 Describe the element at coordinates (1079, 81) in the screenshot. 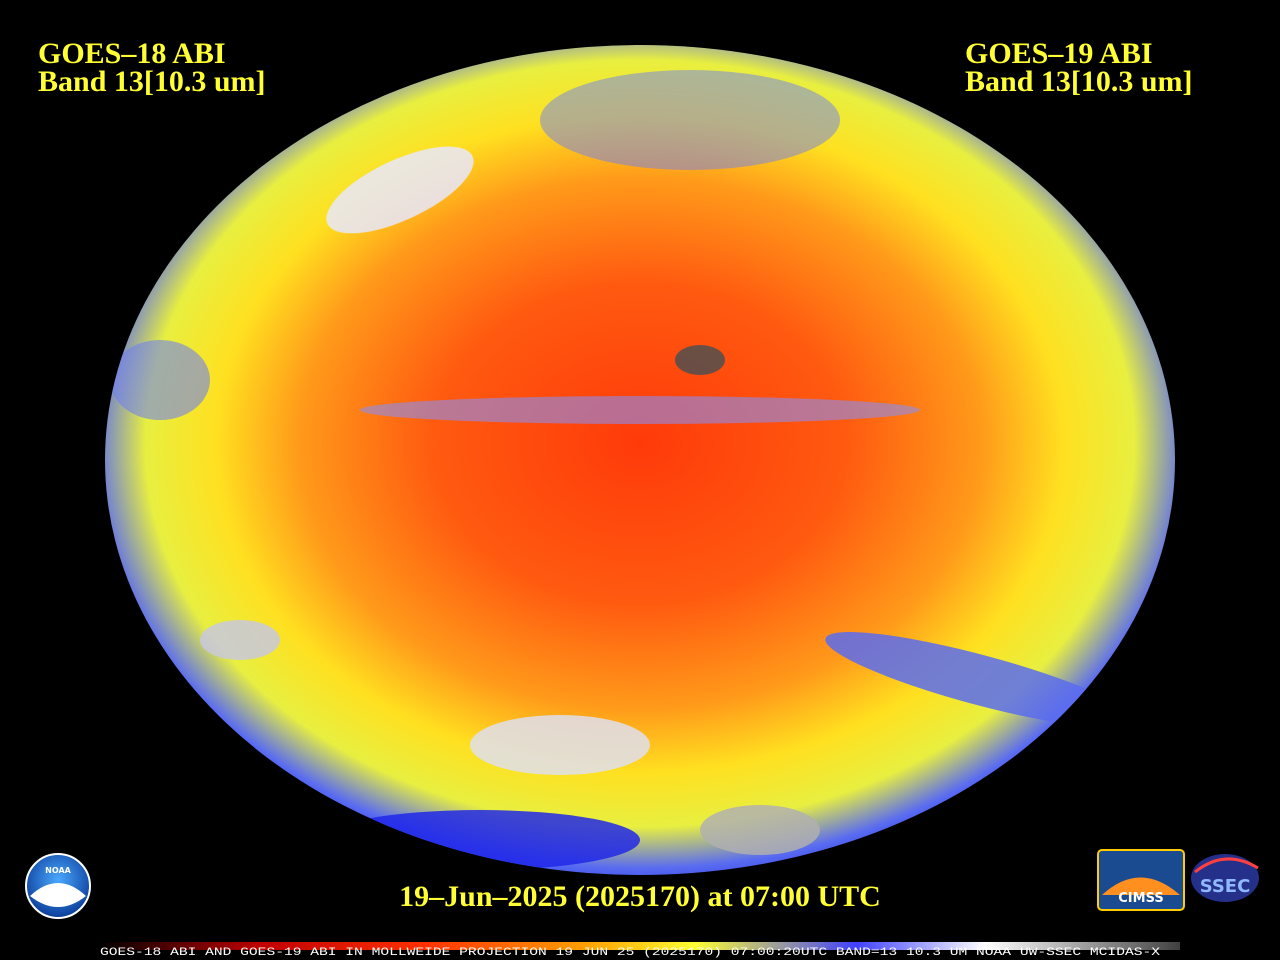

I see `right-band: Band 13[10.3 um]` at that location.